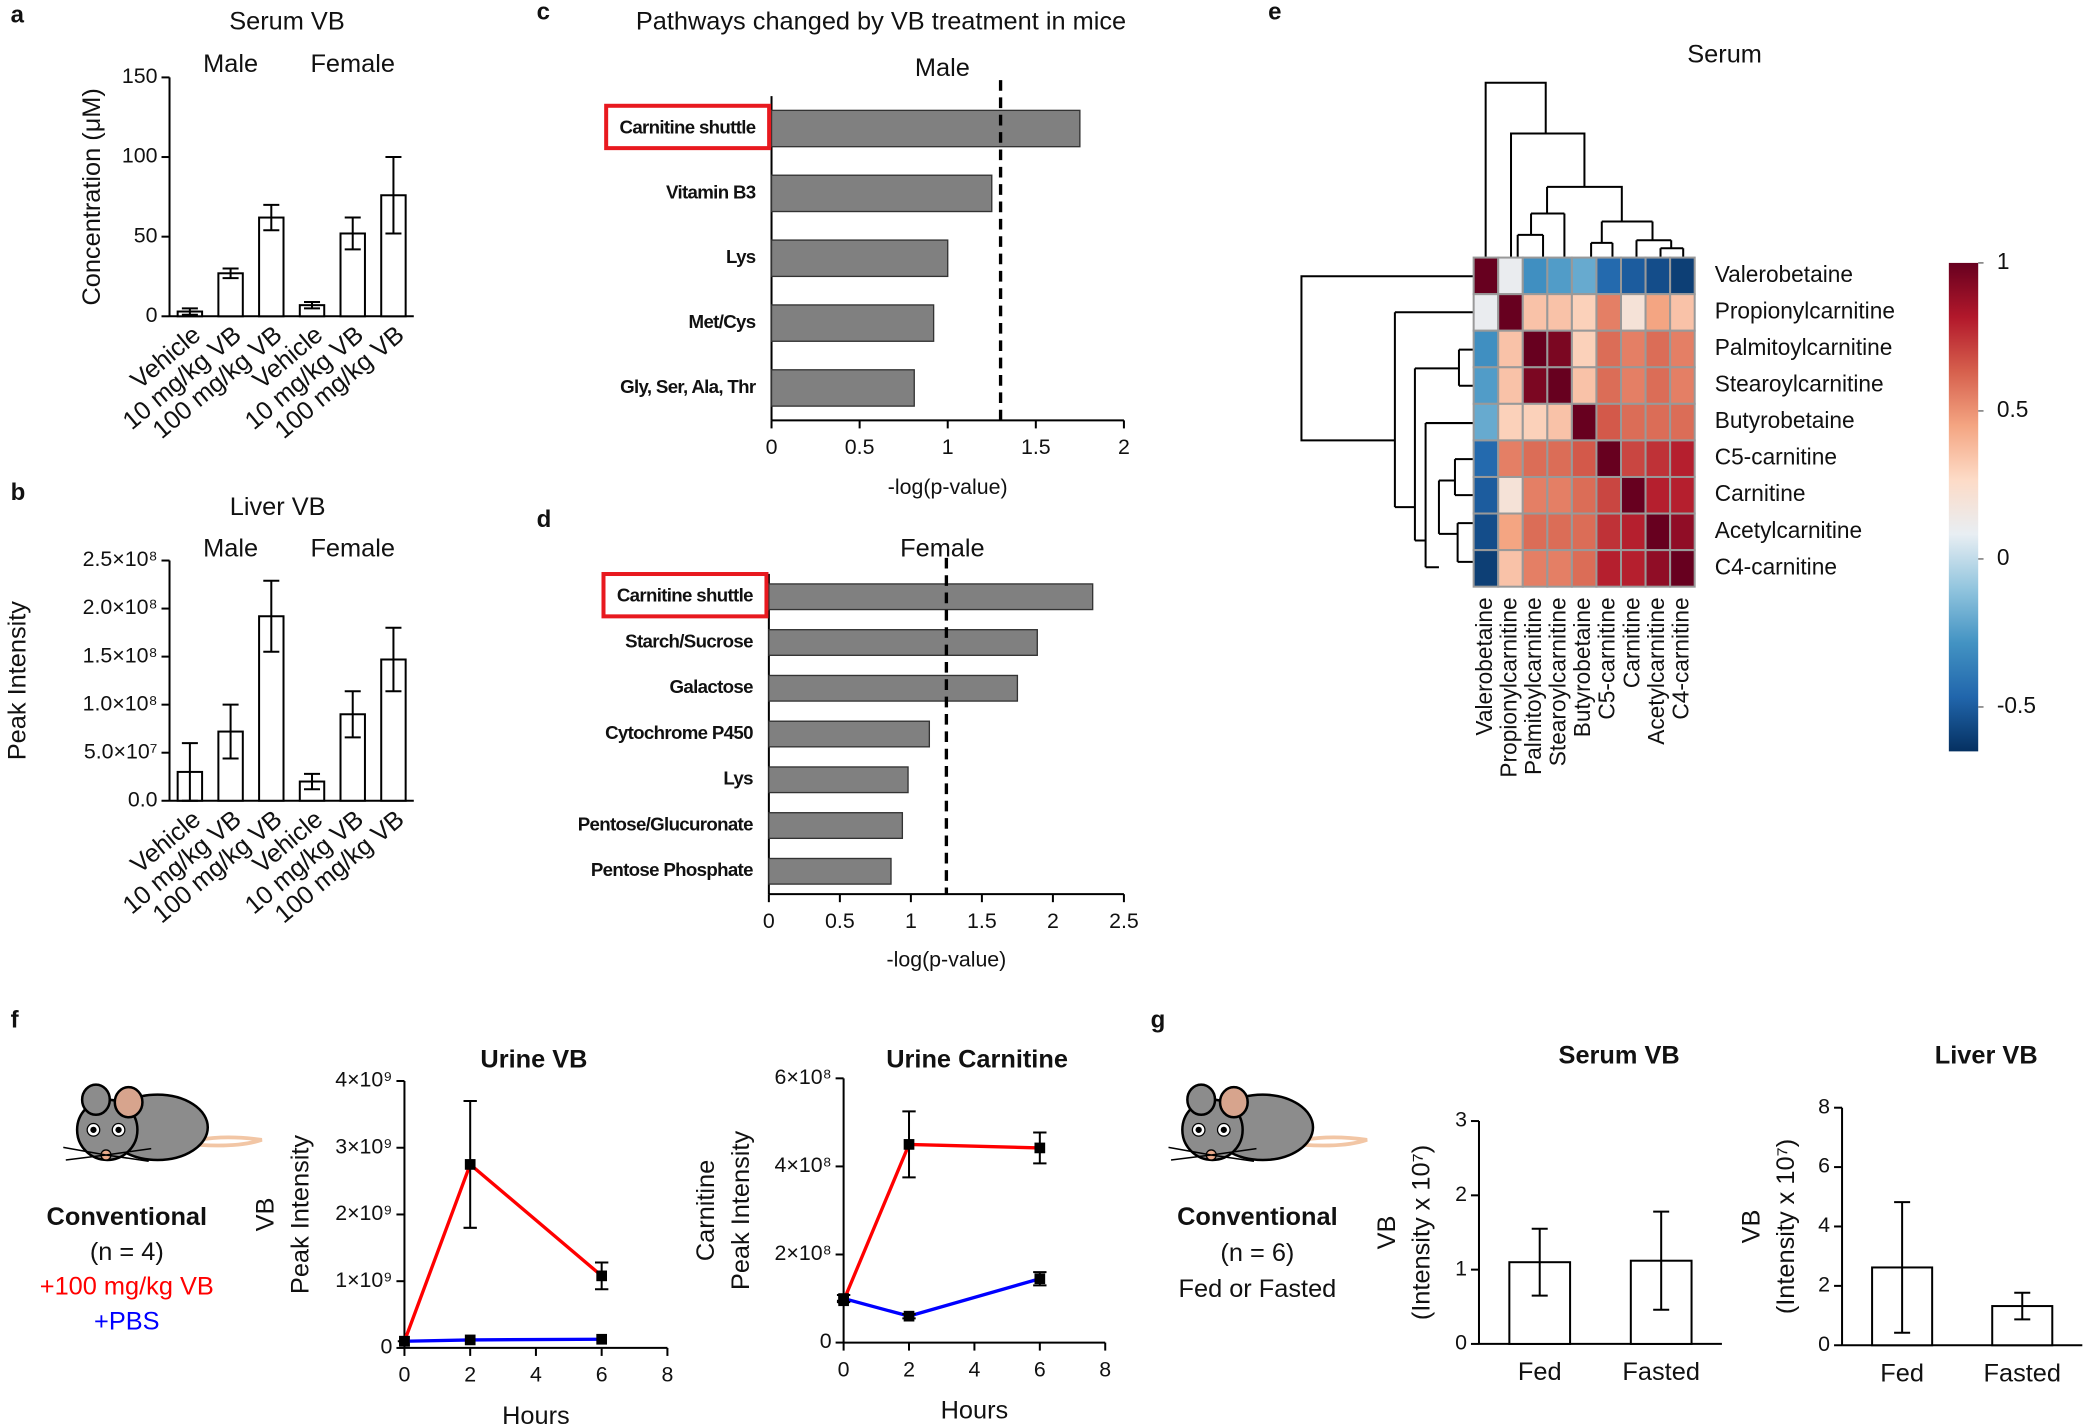  I want to click on y-axis-label: Peak Intensity, so click(741, 1211).